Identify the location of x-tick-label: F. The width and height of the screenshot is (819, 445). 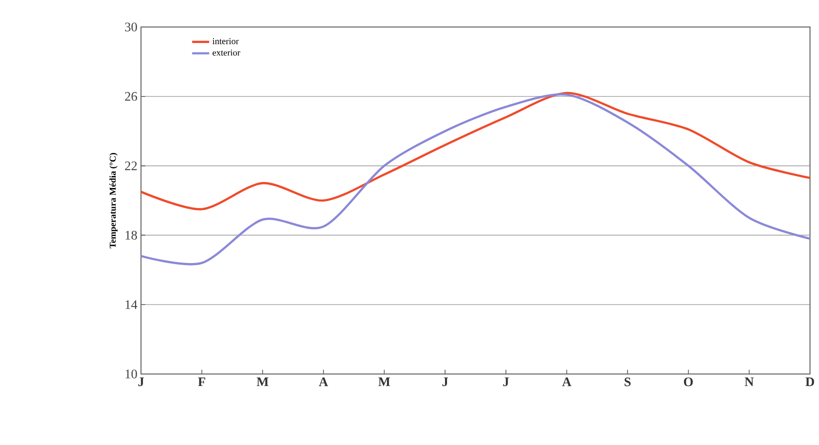
(202, 382).